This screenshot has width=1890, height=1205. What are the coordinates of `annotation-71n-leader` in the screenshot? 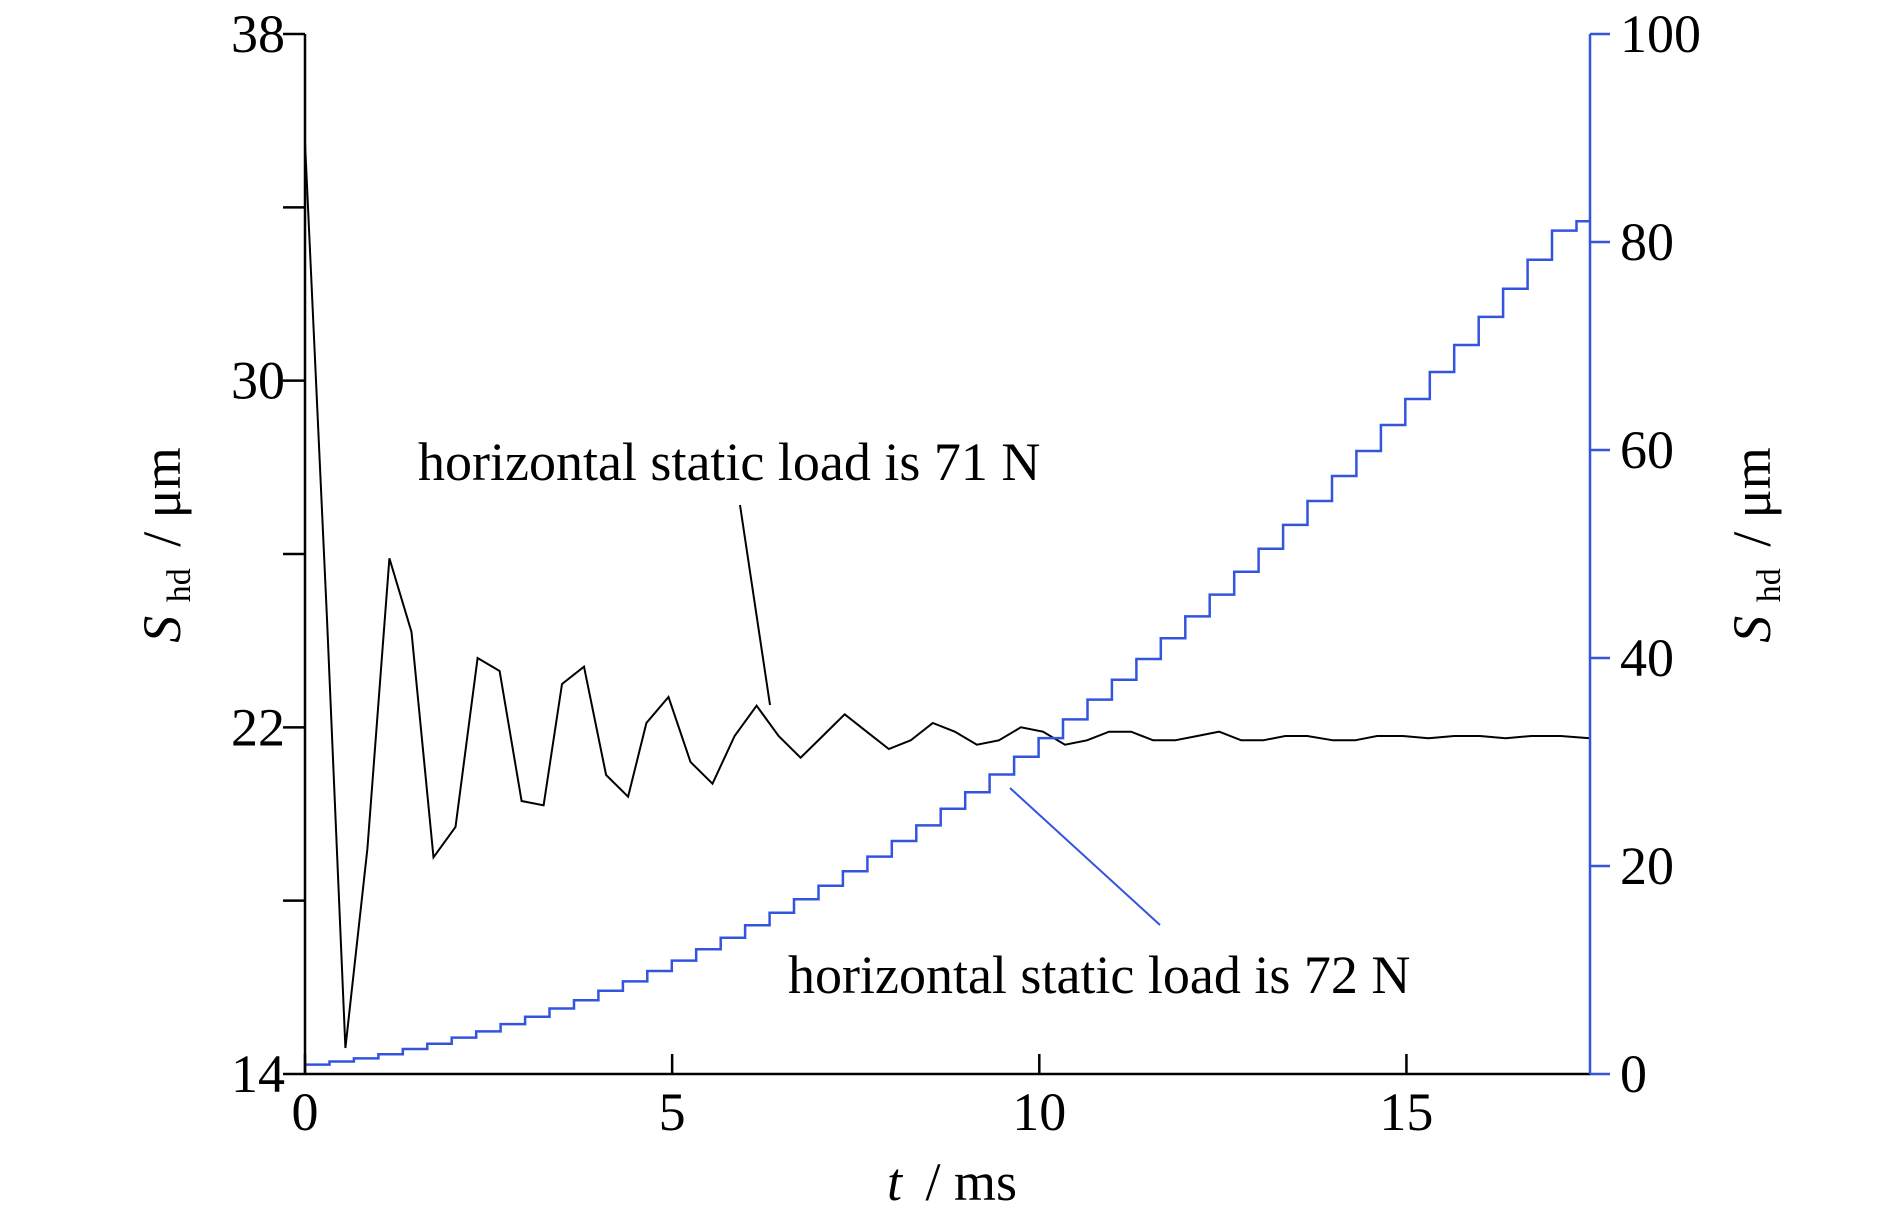 It's located at (755, 605).